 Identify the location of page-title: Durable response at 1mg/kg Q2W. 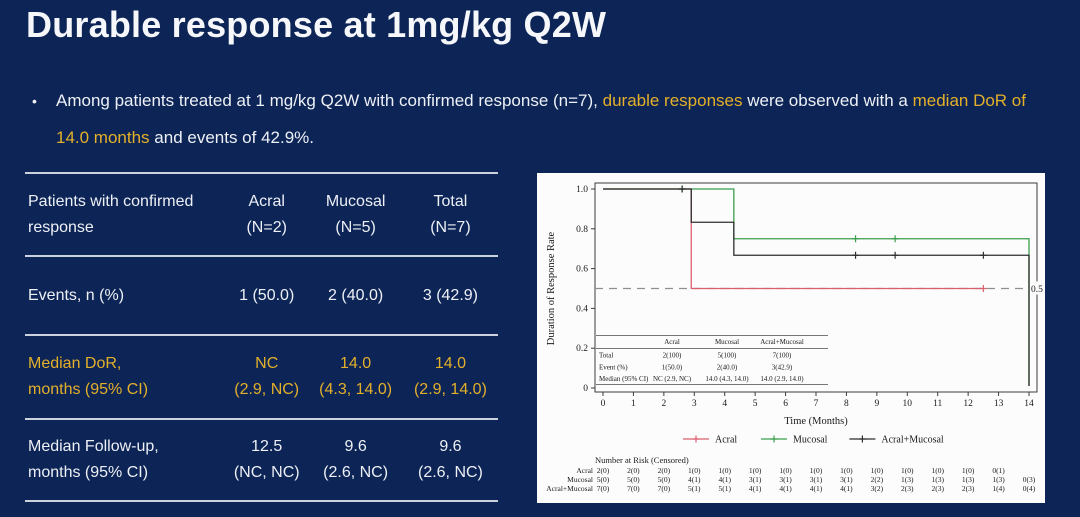
(316, 24).